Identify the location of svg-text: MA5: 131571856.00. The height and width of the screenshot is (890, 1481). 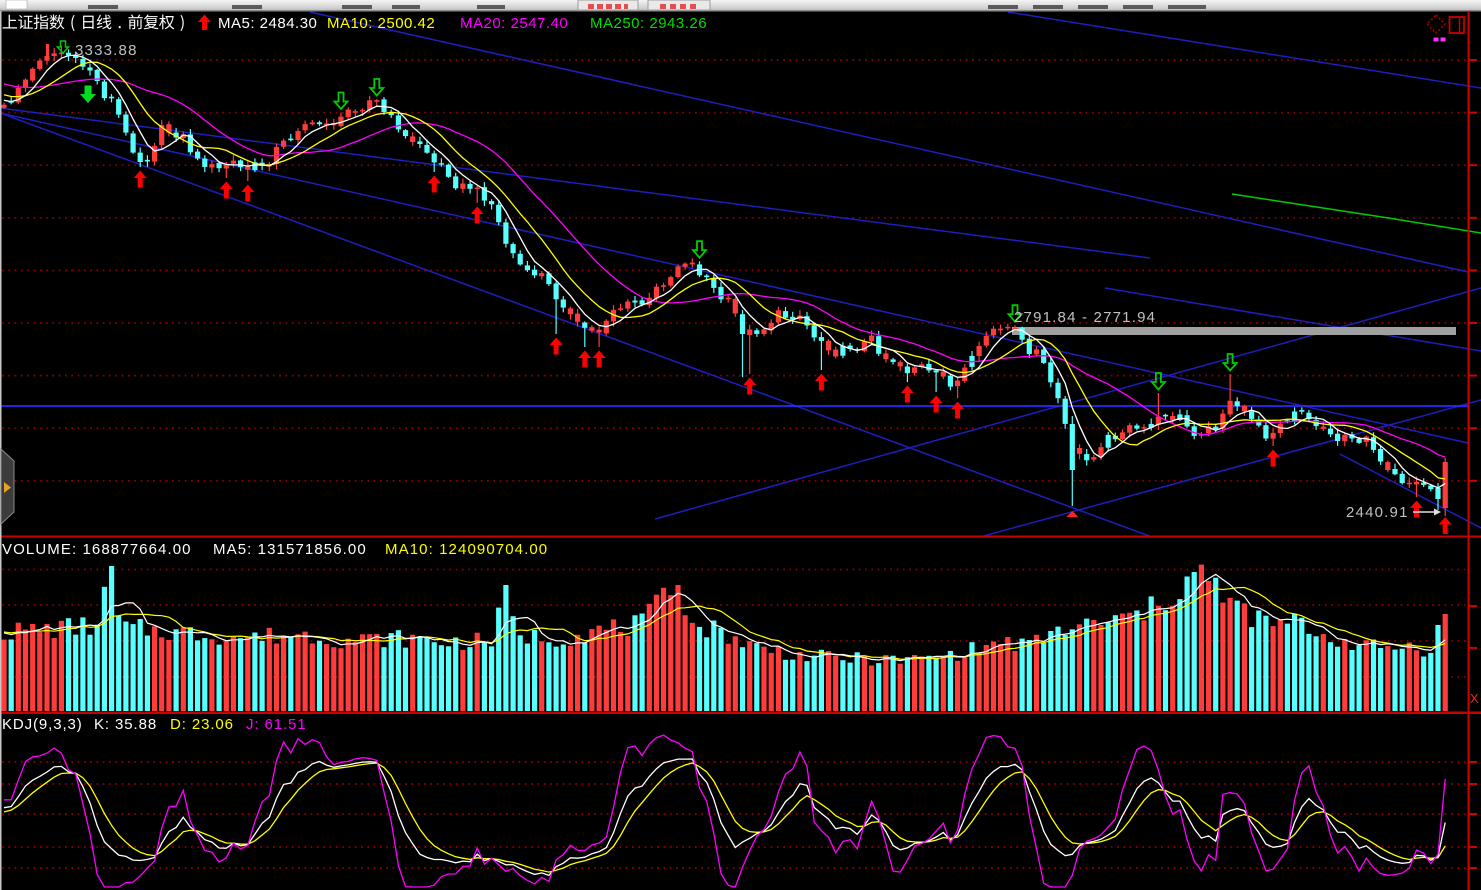
(290, 549).